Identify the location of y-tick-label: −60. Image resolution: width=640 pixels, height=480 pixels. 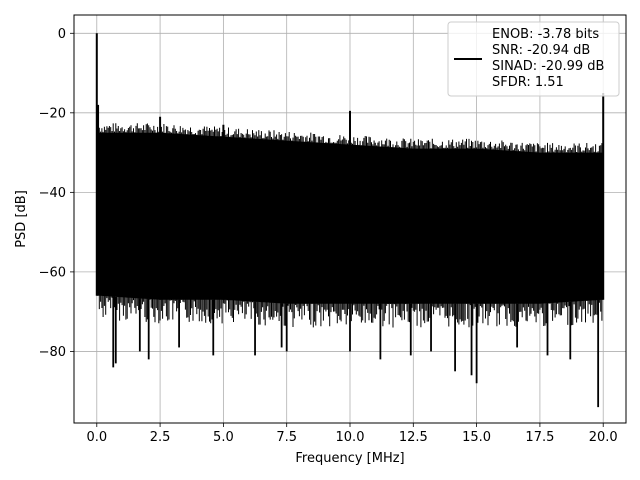
(52, 272).